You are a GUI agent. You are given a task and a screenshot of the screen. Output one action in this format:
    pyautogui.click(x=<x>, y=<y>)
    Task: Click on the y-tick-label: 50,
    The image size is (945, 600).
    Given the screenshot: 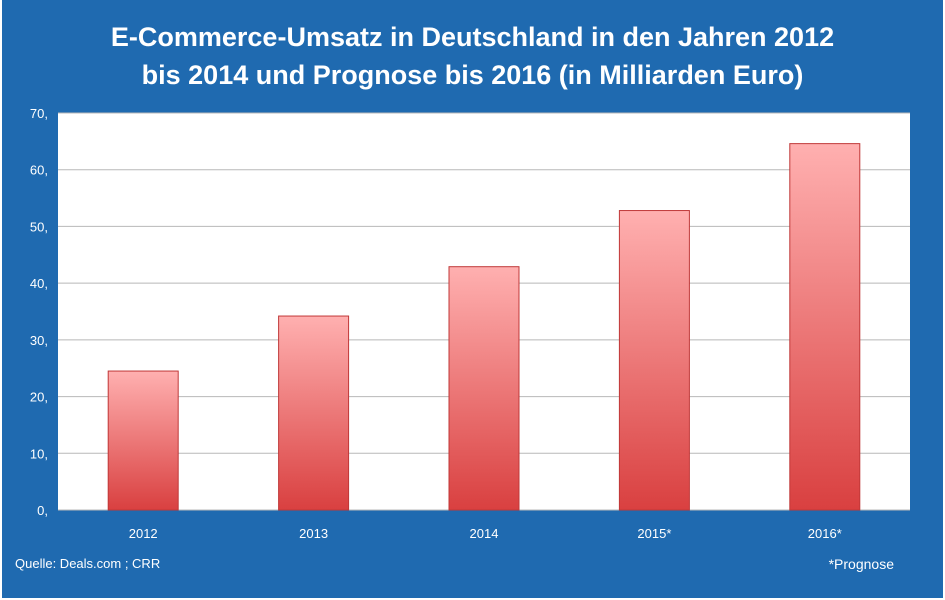 What is the action you would take?
    pyautogui.click(x=39, y=226)
    